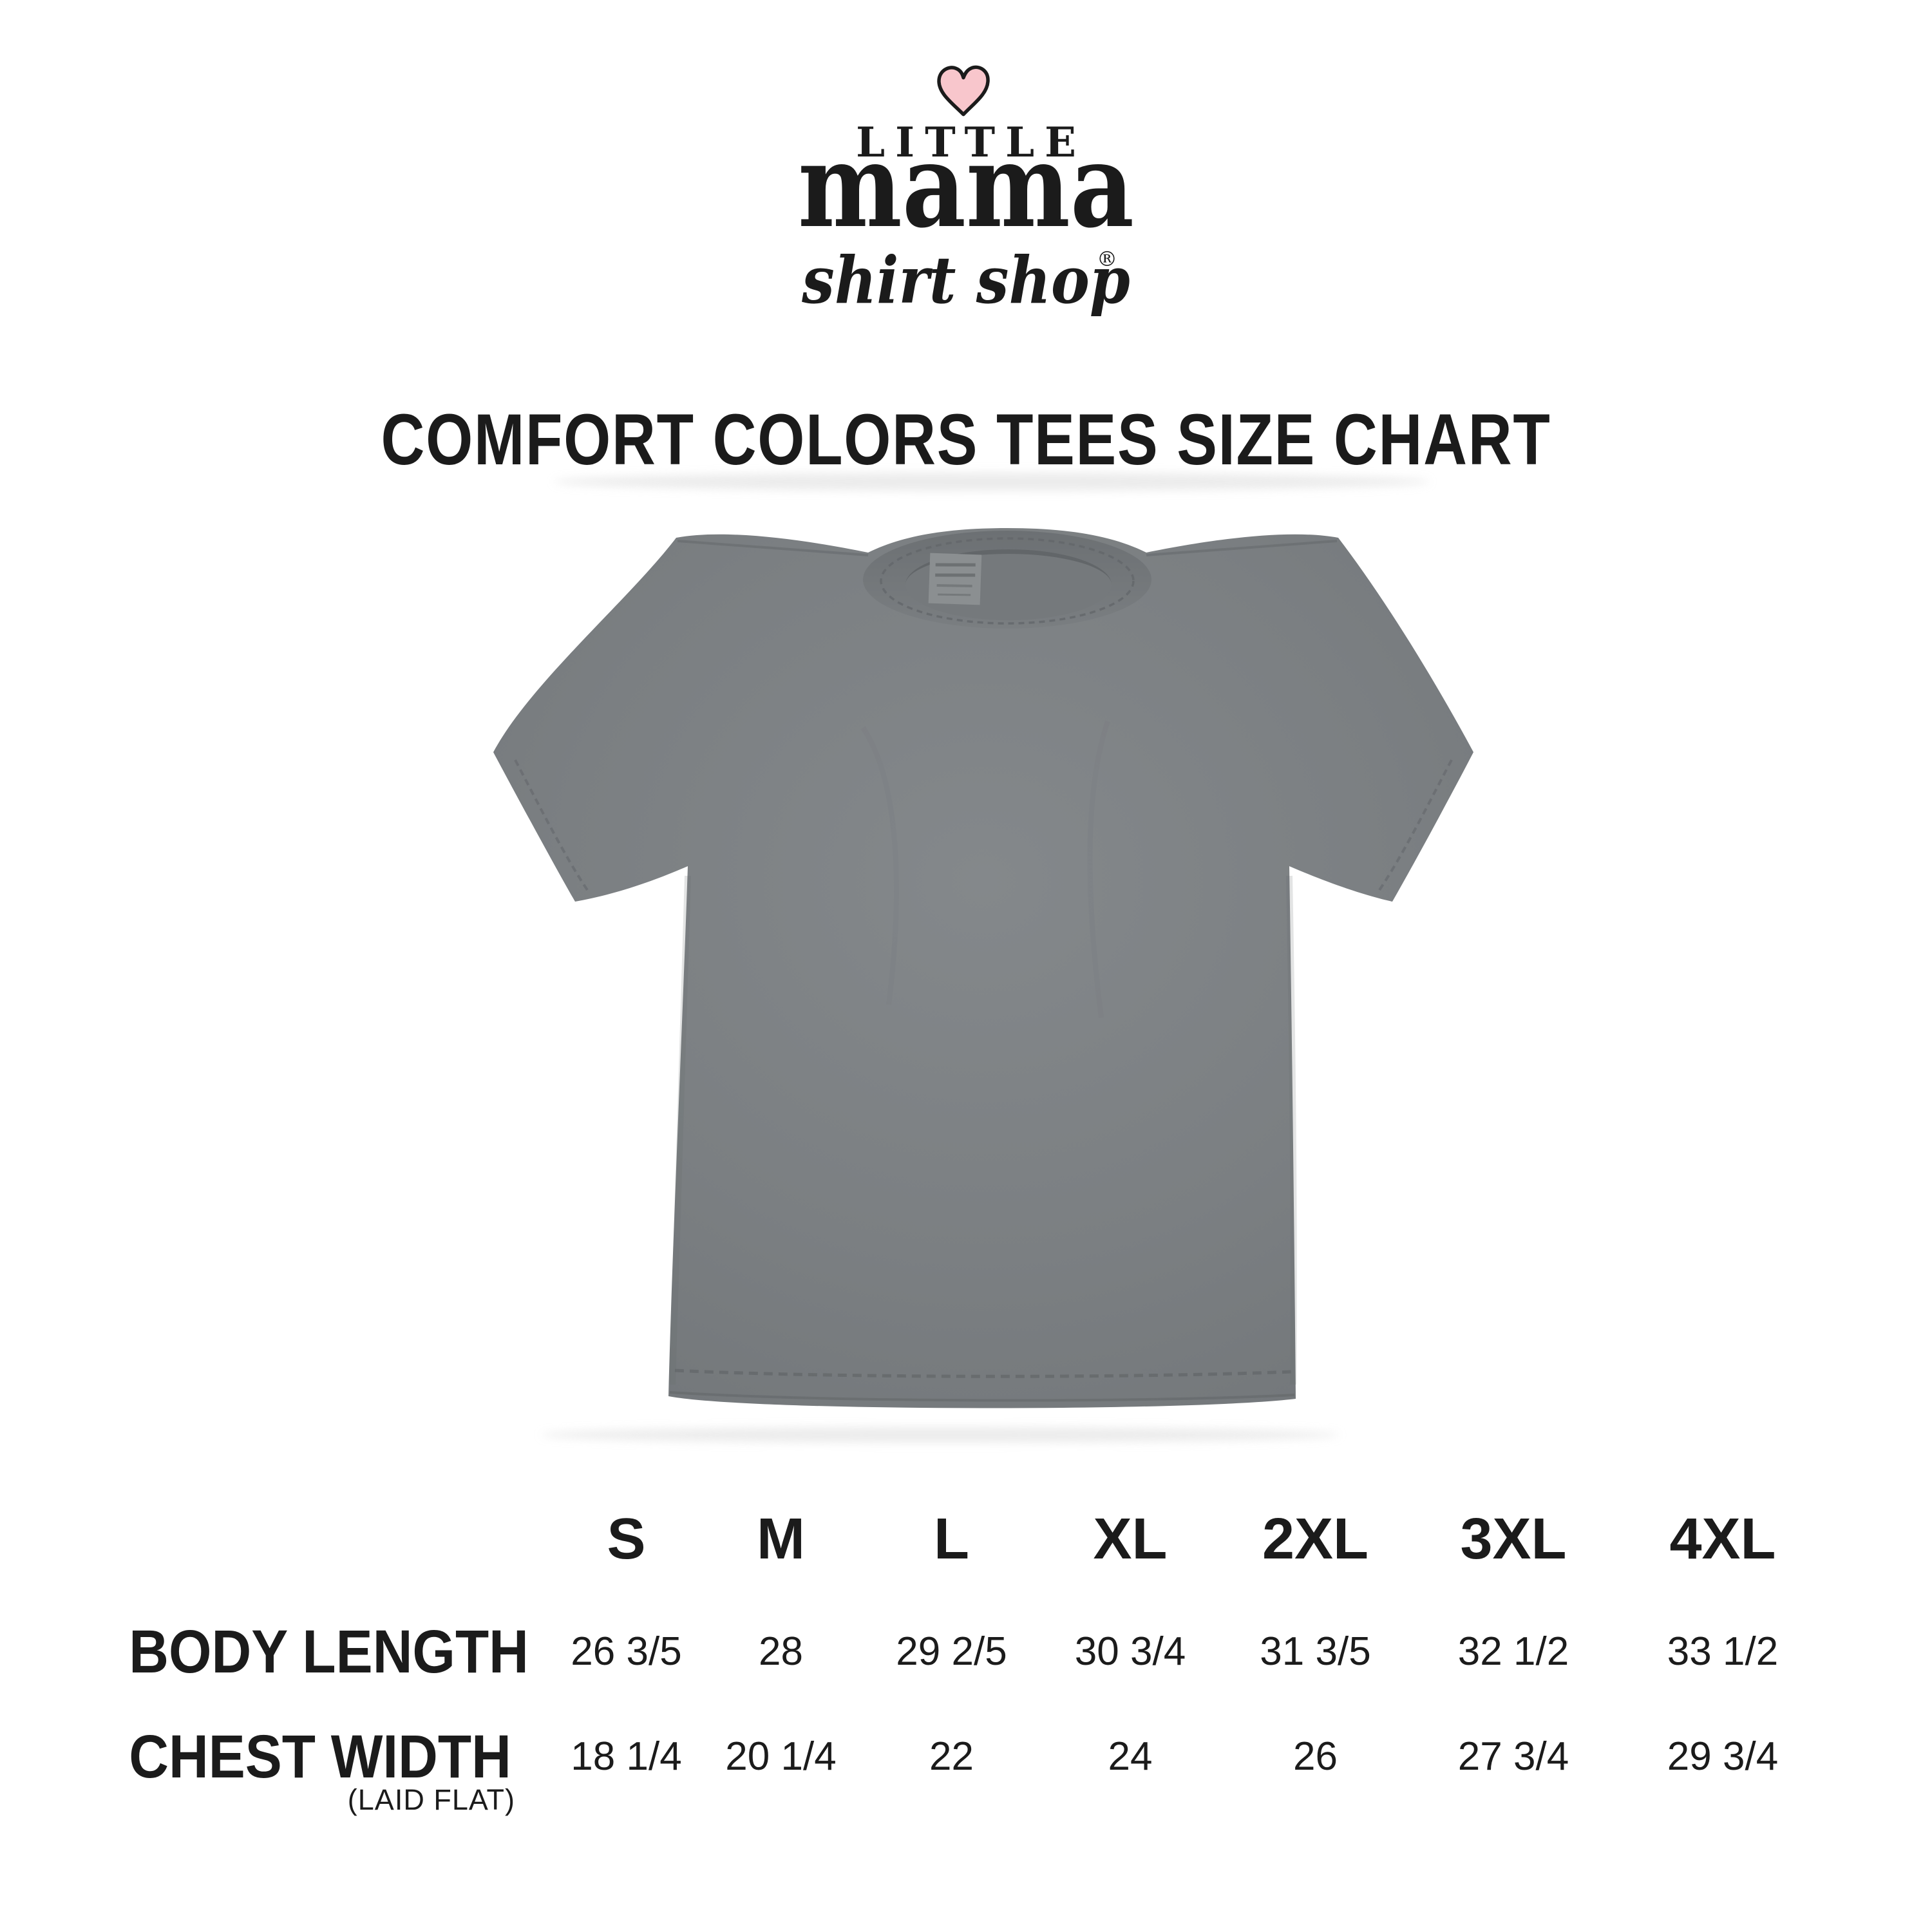 This screenshot has width=1932, height=1932. Describe the element at coordinates (626, 1539) in the screenshot. I see `size-col-s: S` at that location.